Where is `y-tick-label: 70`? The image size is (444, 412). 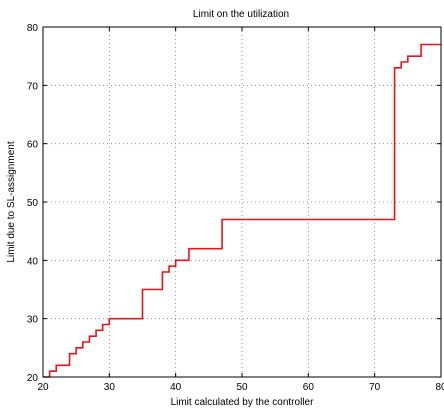
y-tick-label: 70 is located at coordinates (33, 86).